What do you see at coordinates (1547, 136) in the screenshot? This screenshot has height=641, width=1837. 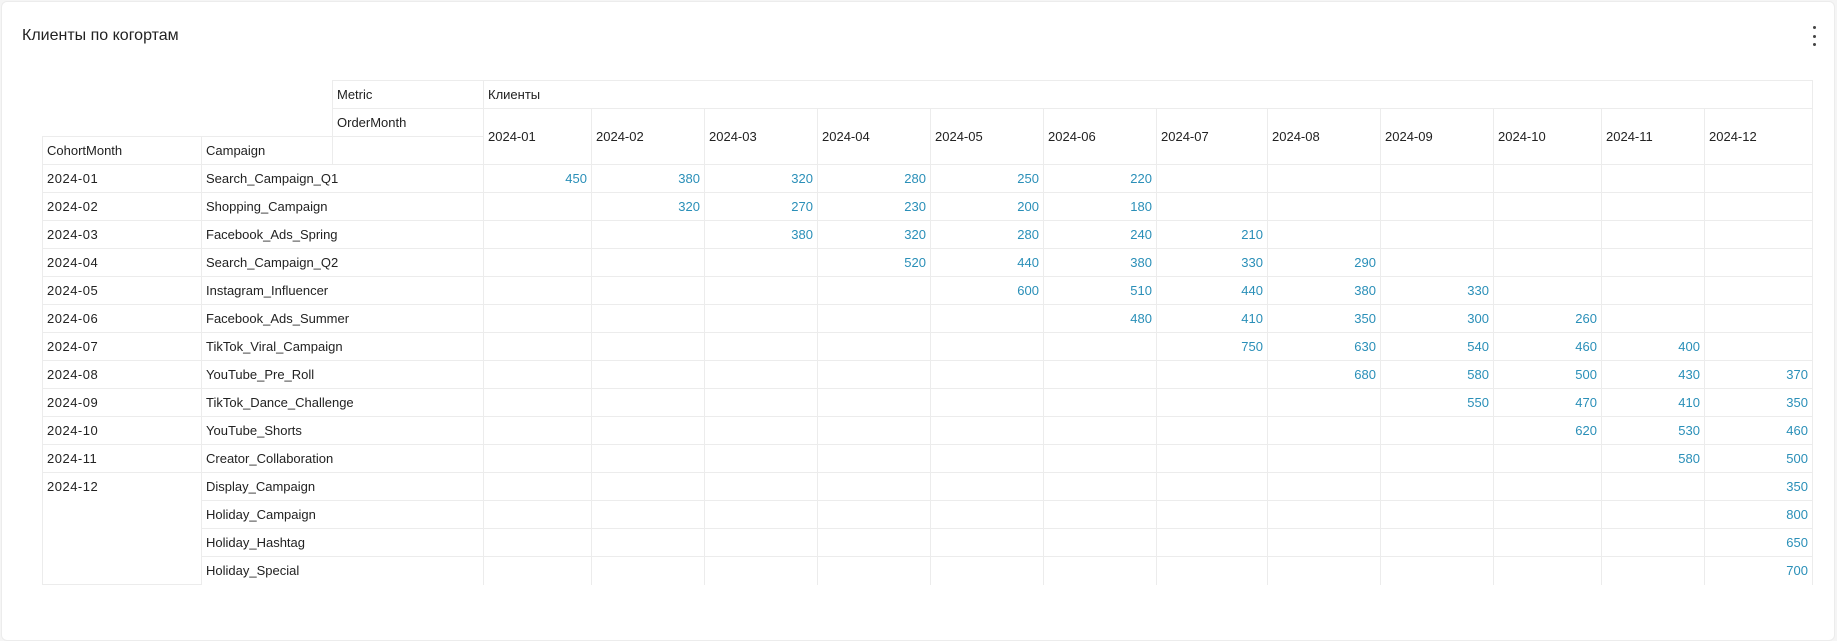 I see `month-header: 2024-10` at bounding box center [1547, 136].